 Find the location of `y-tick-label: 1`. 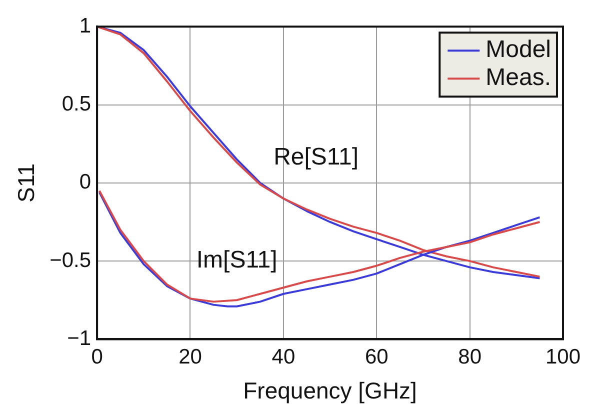

y-tick-label: 1 is located at coordinates (85, 26).